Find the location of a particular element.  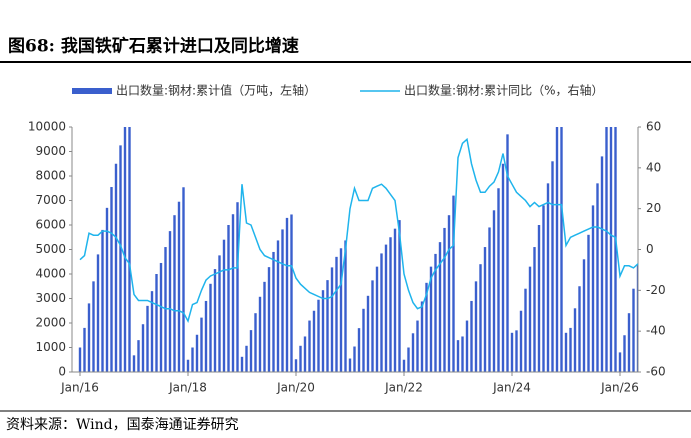

y-tick-label: 2000 is located at coordinates (50, 323).